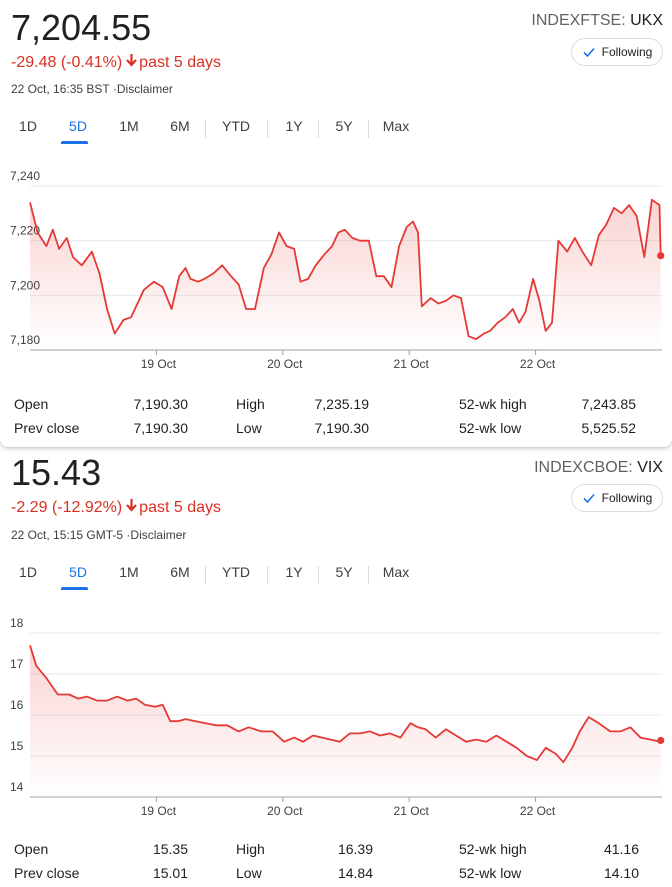  I want to click on stat-high-value: 7,235.19, so click(342, 404).